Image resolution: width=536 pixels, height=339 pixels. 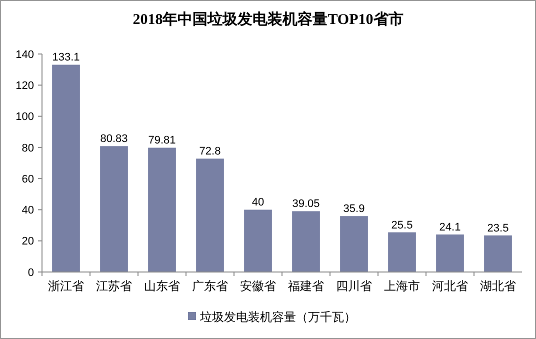 I want to click on data-label: 39.05, so click(x=306, y=204).